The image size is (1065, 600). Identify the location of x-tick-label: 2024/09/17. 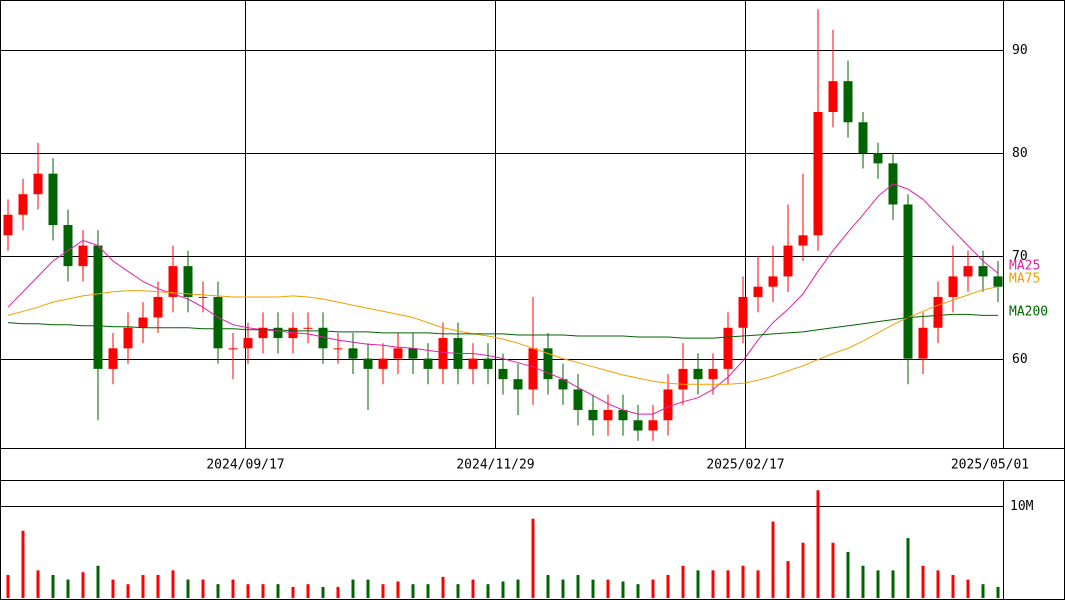
(245, 465).